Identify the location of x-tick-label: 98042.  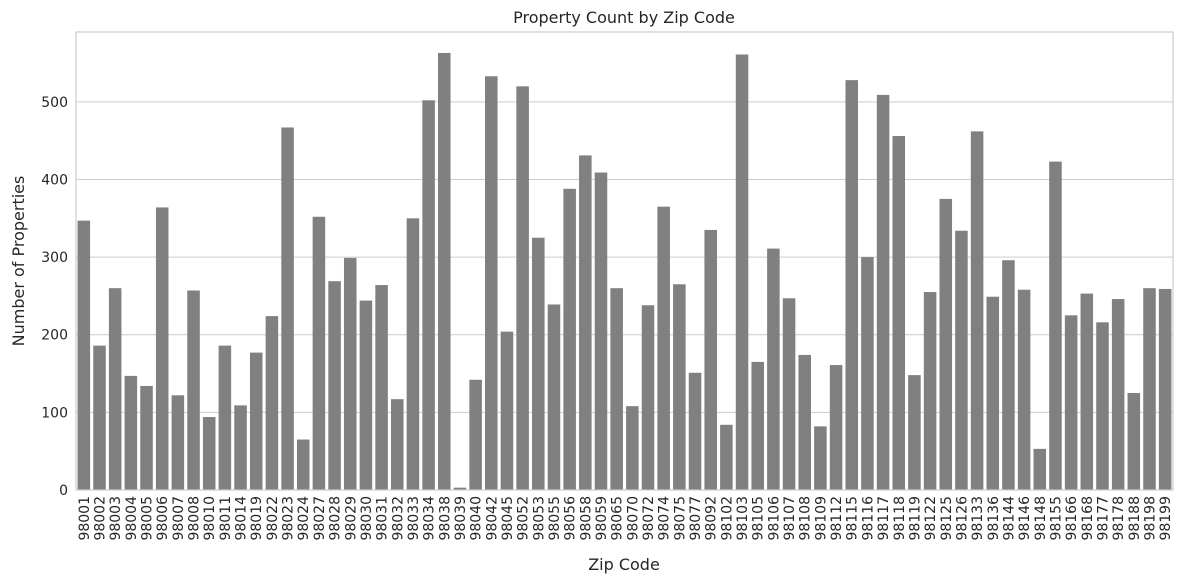
(492, 518).